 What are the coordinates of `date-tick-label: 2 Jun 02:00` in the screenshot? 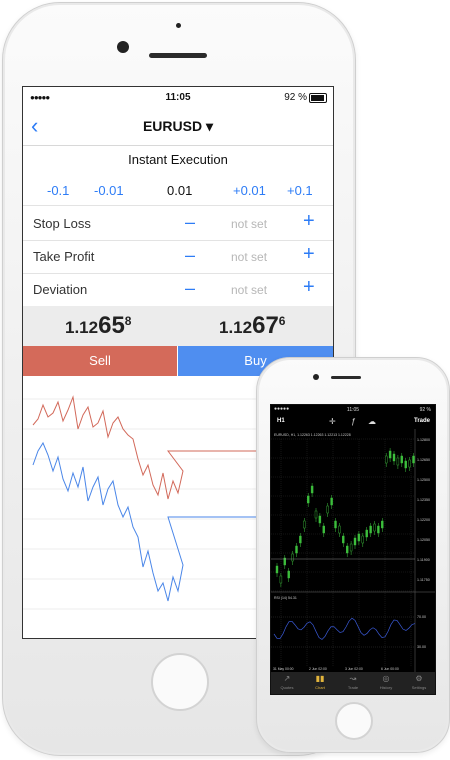 It's located at (318, 669).